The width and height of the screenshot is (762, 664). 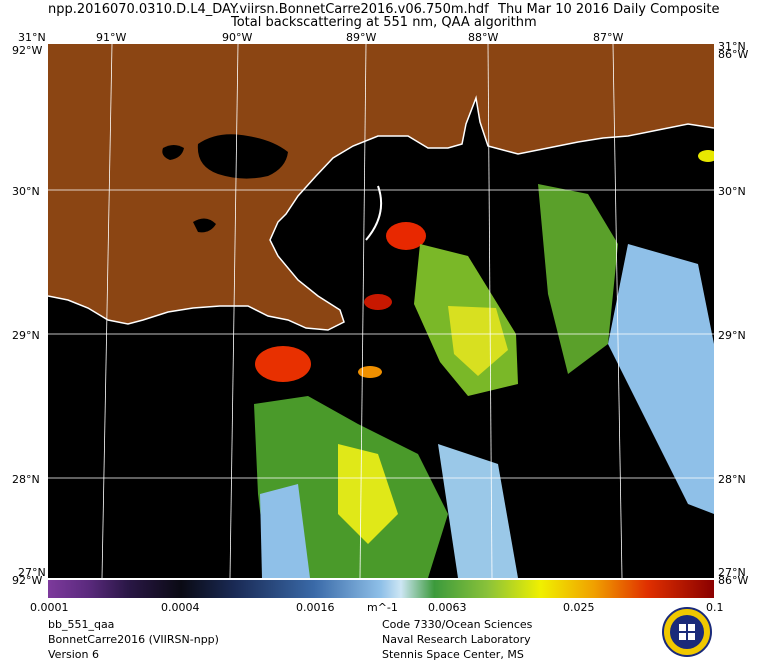 What do you see at coordinates (26, 335) in the screenshot?
I see `lat-tick-29n-left: 29°N` at bounding box center [26, 335].